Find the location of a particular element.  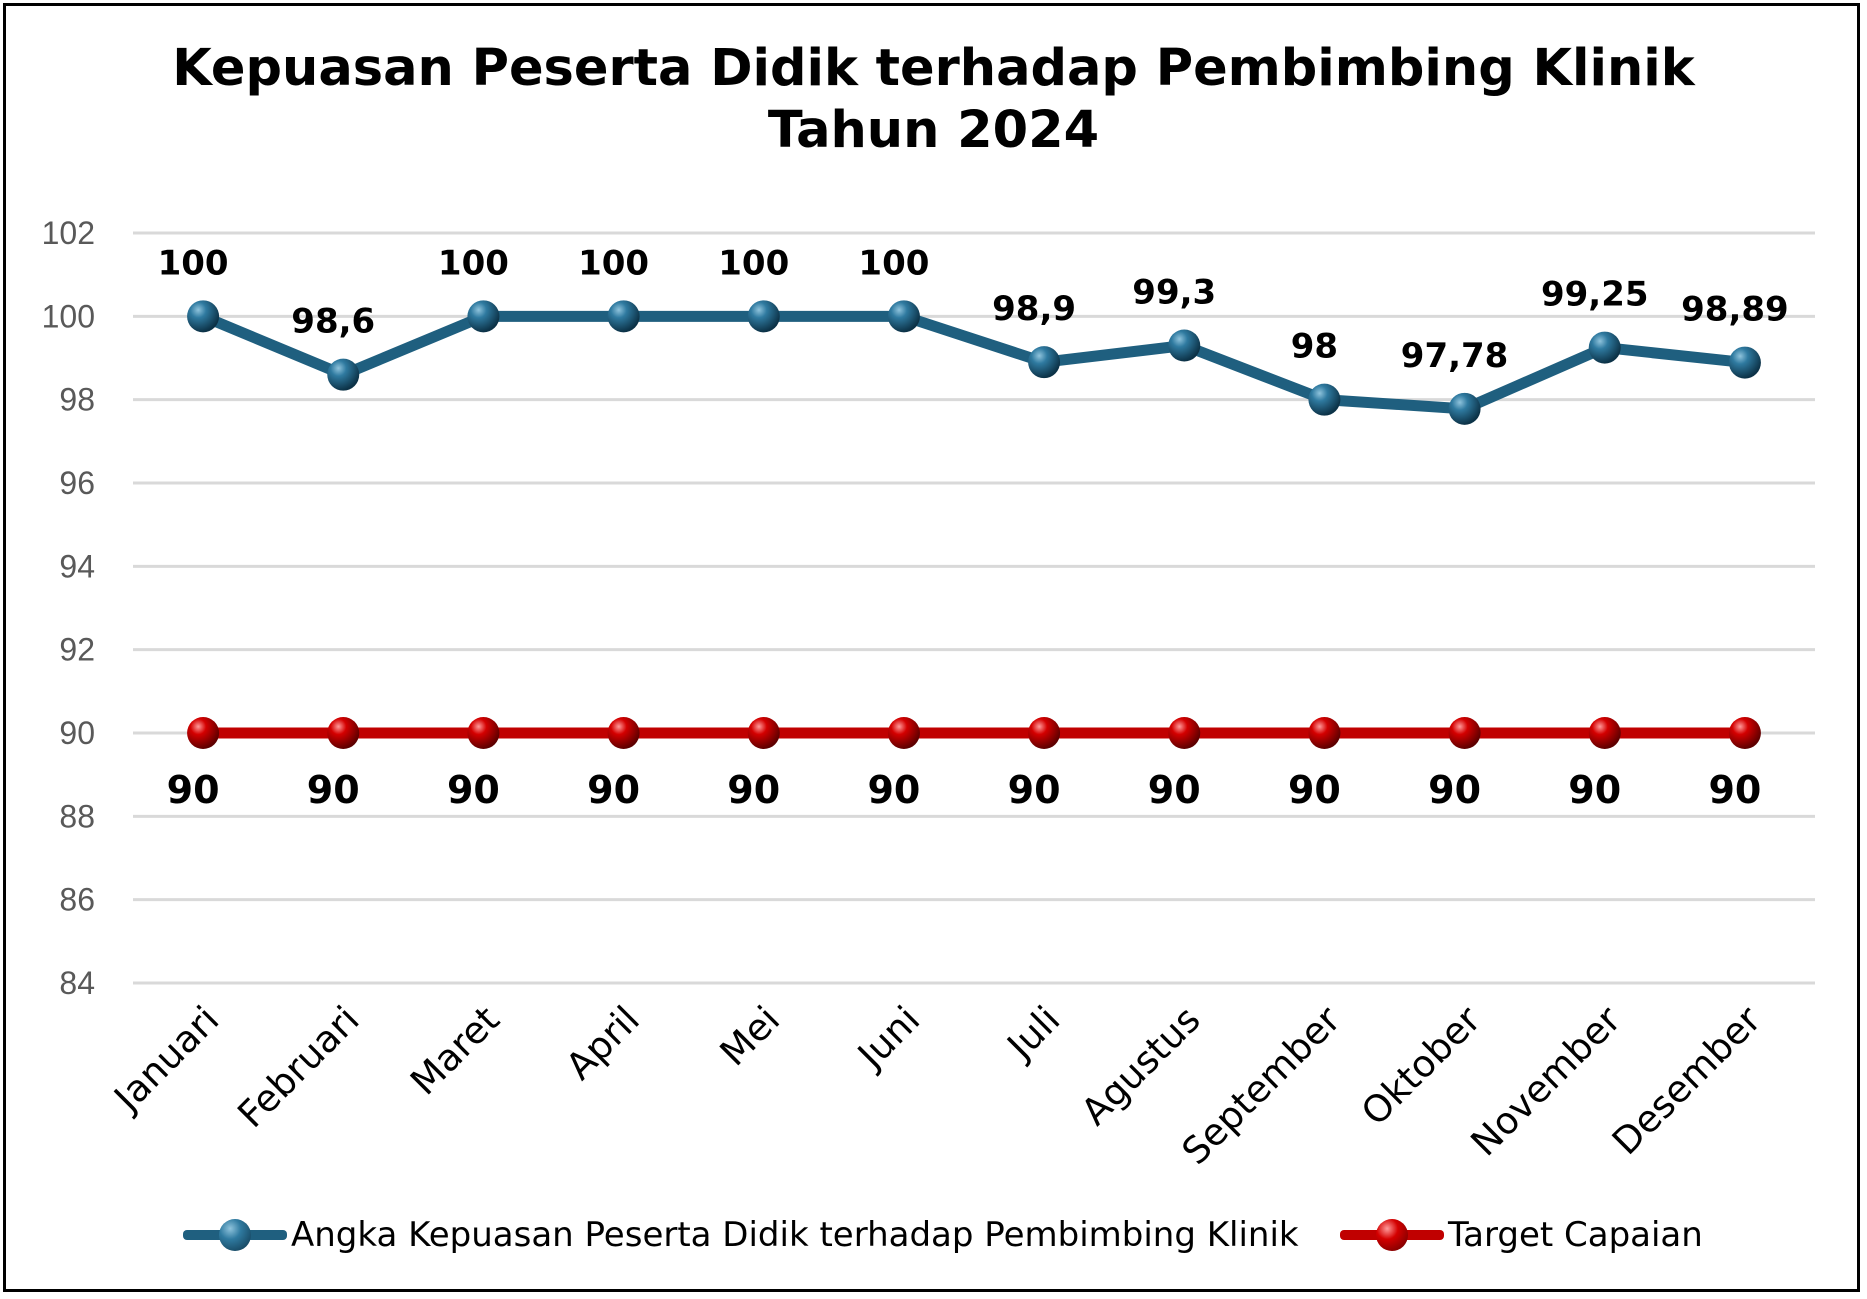

y-tick-label: 90 is located at coordinates (77, 733).